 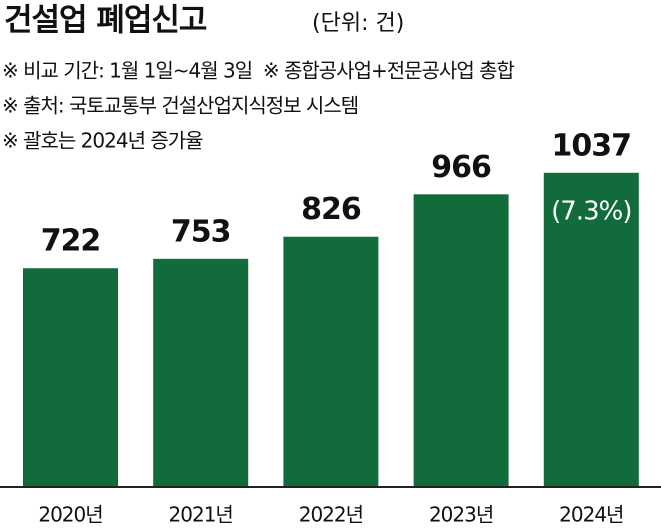 I want to click on value-label: 1037, so click(x=592, y=145).